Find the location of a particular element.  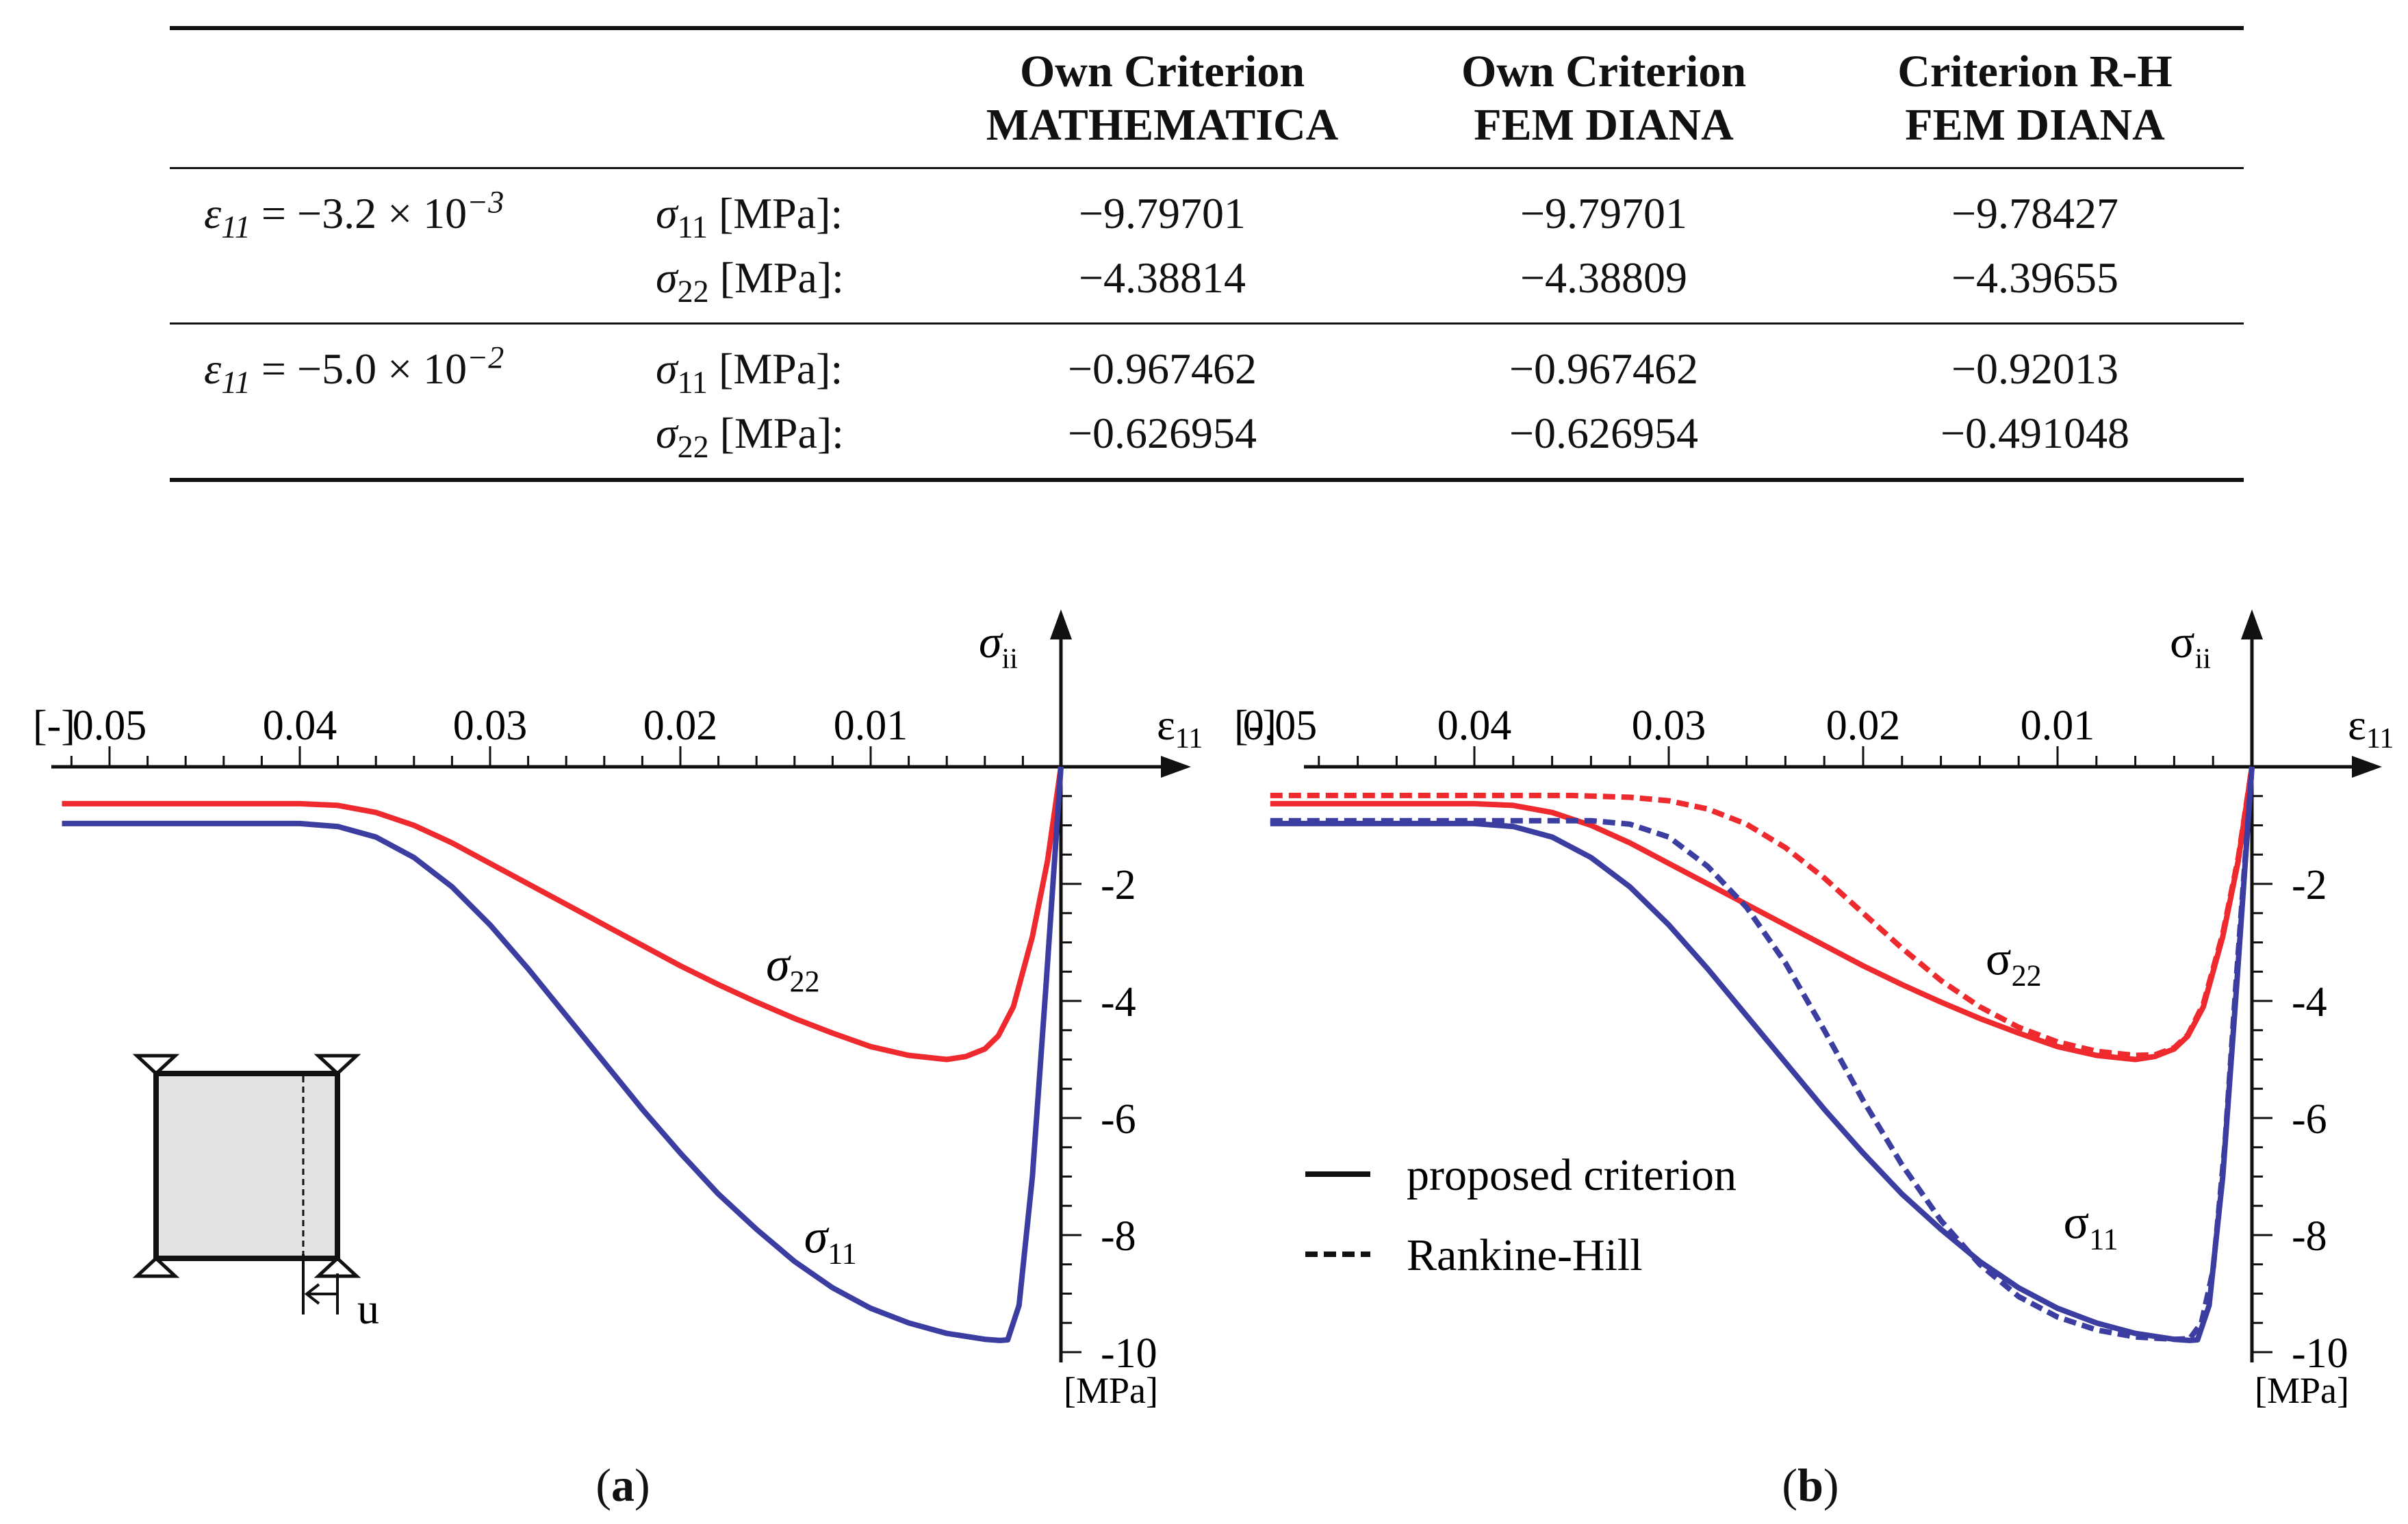

table-cell: −4.39655 is located at coordinates (2035, 278).